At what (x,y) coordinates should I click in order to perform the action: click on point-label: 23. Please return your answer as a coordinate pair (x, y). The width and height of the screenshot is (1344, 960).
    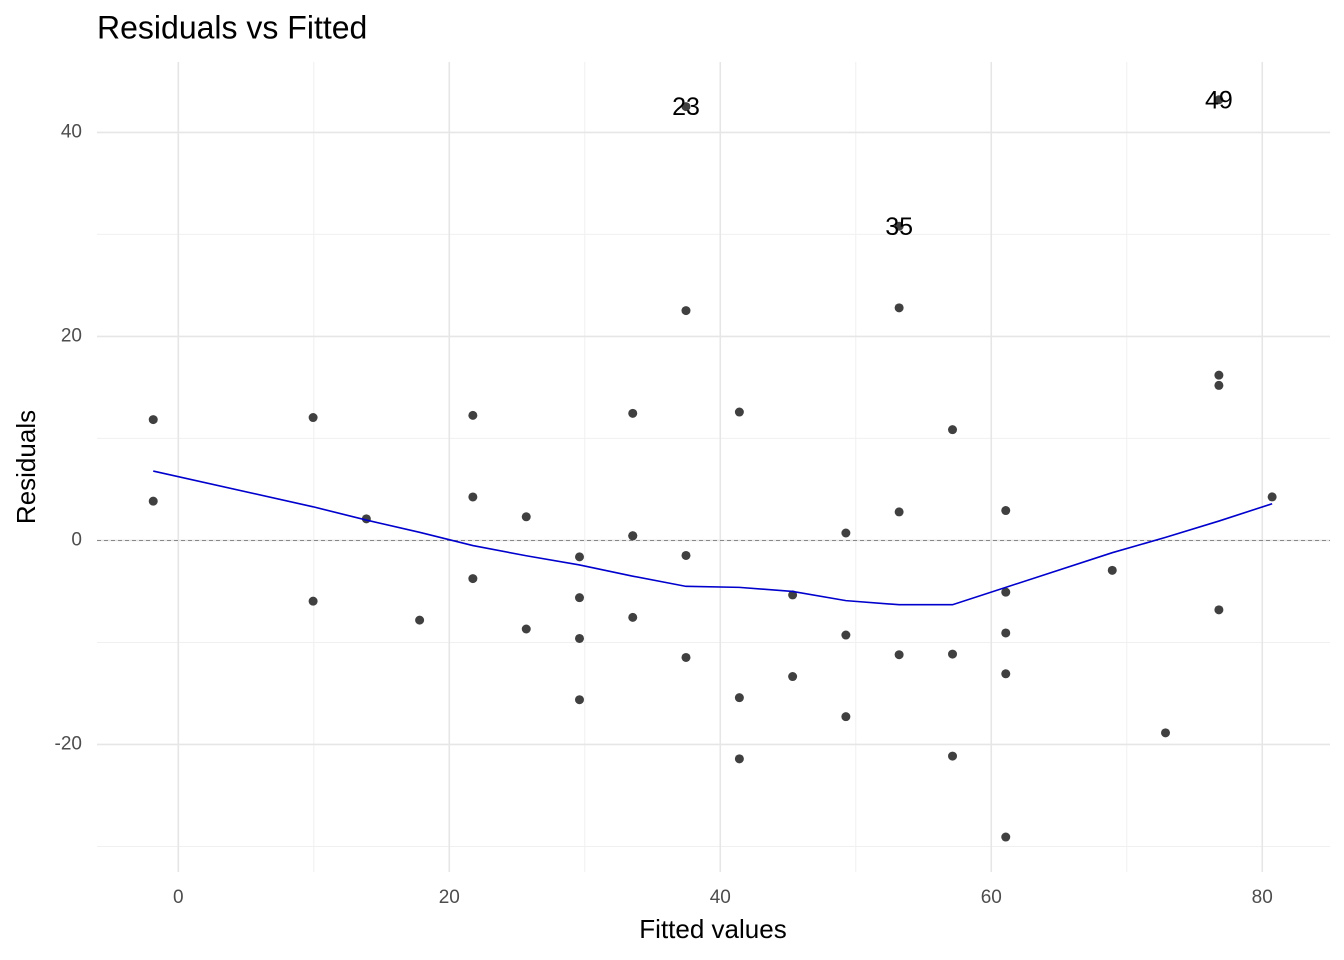
    Looking at the image, I should click on (686, 107).